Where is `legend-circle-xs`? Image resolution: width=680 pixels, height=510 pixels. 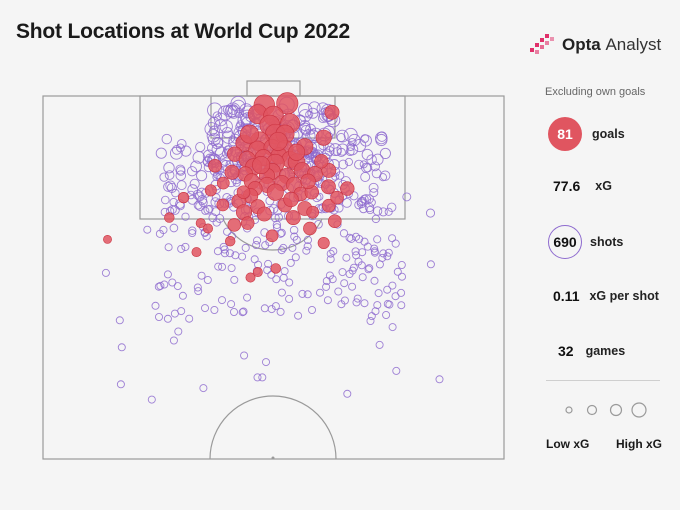
legend-circle-xs is located at coordinates (569, 410).